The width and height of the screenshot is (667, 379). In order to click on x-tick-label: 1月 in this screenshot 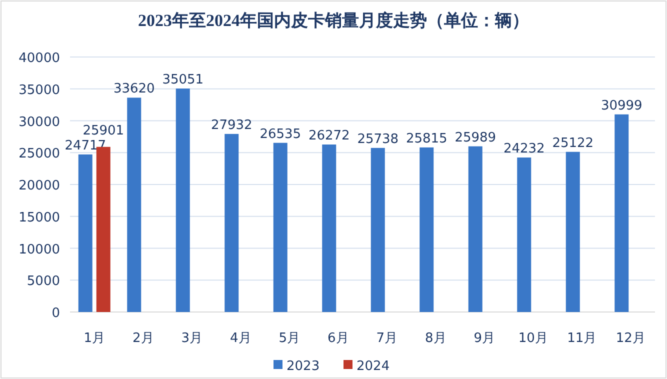, I will do `click(95, 338)`.